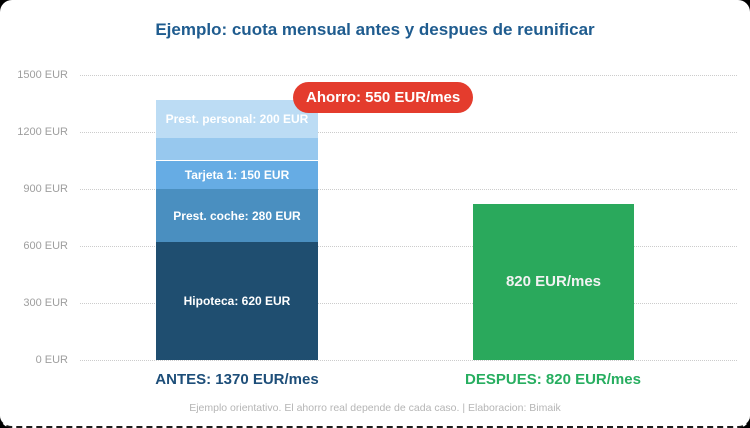  What do you see at coordinates (45, 246) in the screenshot?
I see `y-axis-tick-label: 600 EUR` at bounding box center [45, 246].